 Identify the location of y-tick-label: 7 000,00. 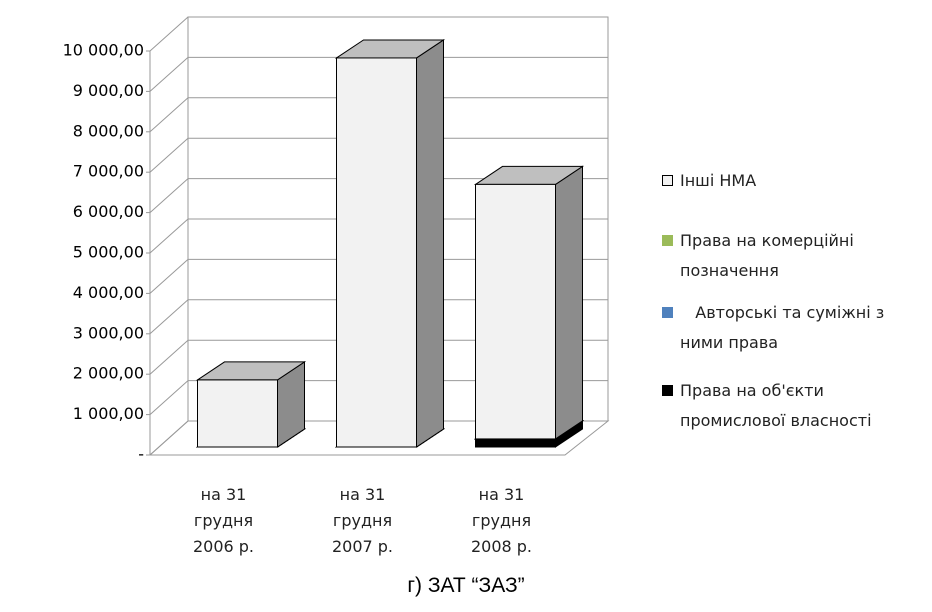
(108, 171).